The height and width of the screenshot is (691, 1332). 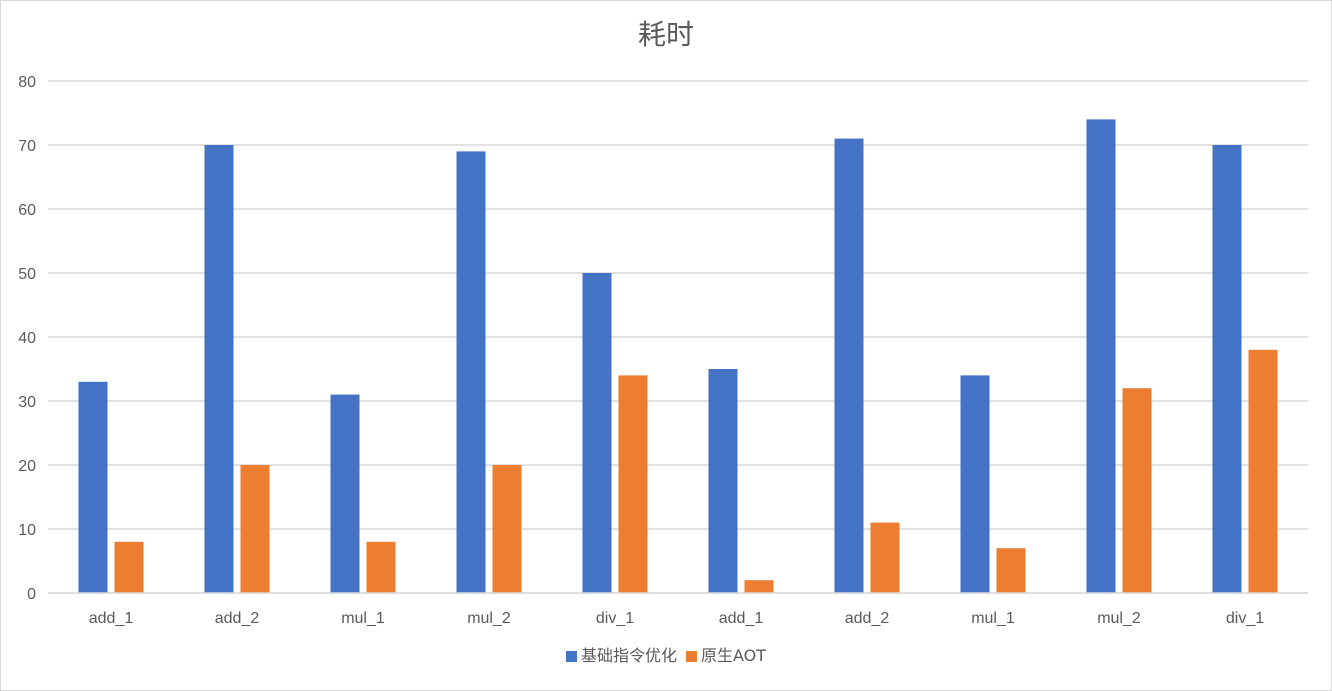 I want to click on y-tick-label: 0, so click(x=31, y=594).